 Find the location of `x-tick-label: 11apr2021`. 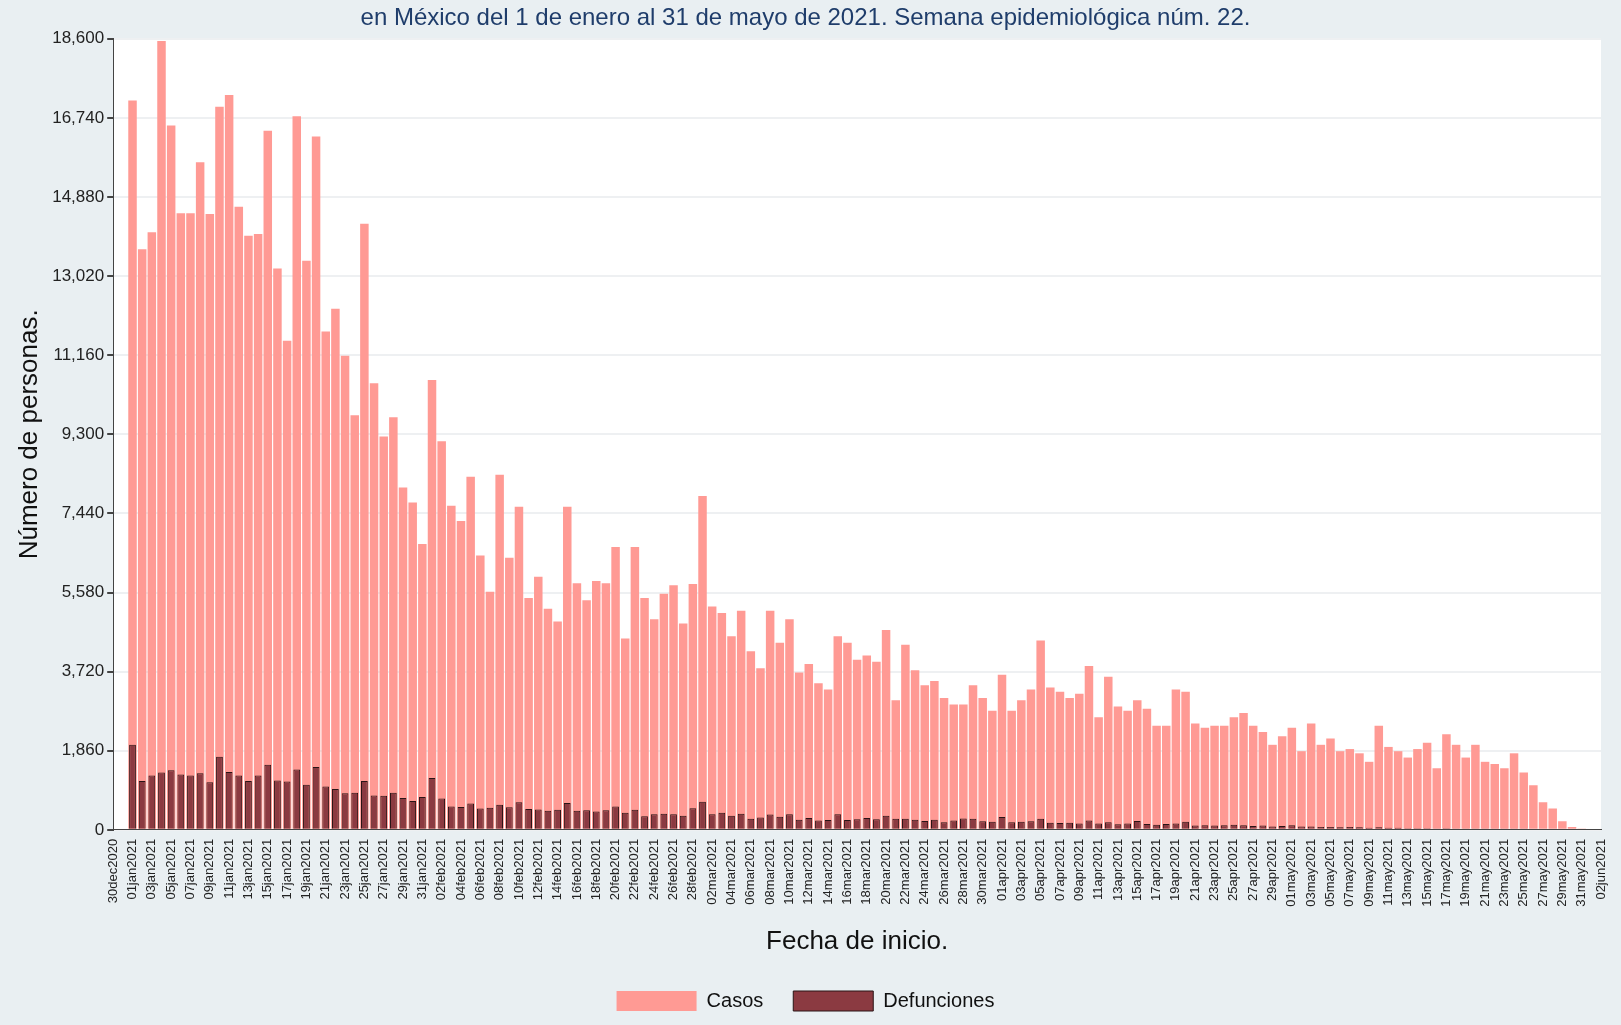

x-tick-label: 11apr2021 is located at coordinates (1098, 869).